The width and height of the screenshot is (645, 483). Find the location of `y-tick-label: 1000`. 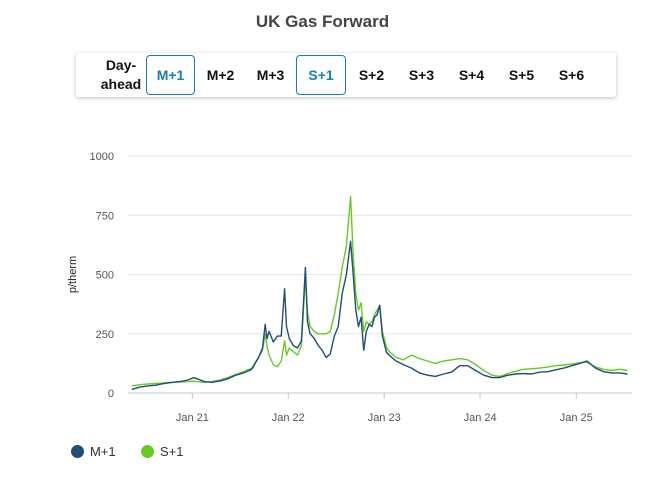

y-tick-label: 1000 is located at coordinates (102, 157).